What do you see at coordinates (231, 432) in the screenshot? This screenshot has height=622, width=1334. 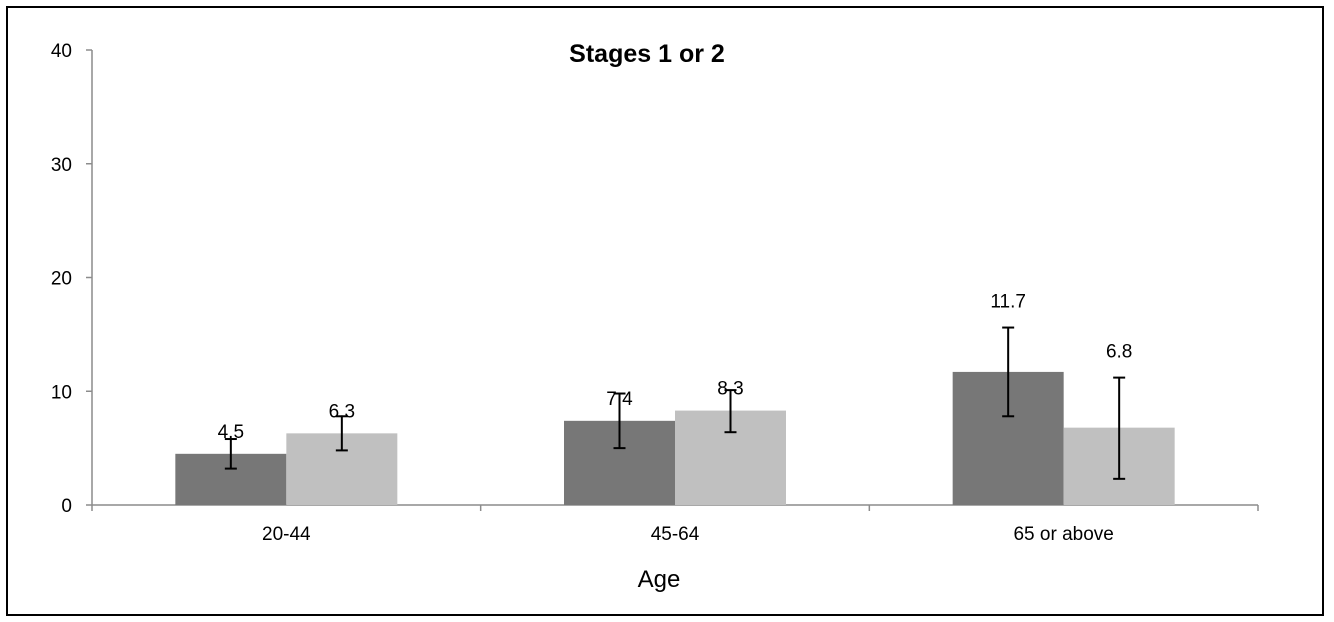 I see `data-label: 4.5` at bounding box center [231, 432].